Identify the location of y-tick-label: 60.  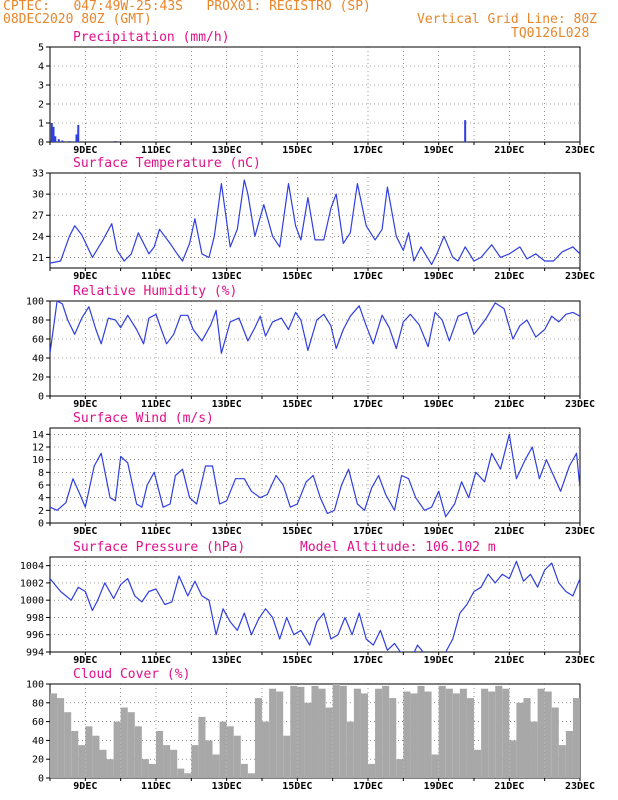
(38, 722).